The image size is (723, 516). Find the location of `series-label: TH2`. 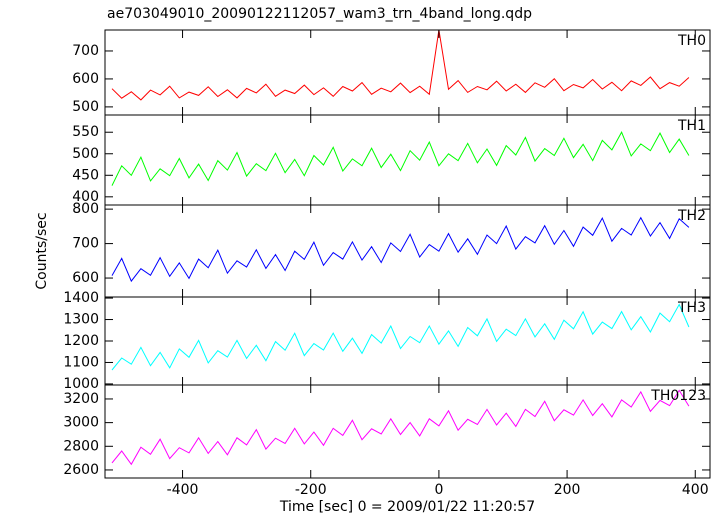

series-label: TH2 is located at coordinates (691, 216).